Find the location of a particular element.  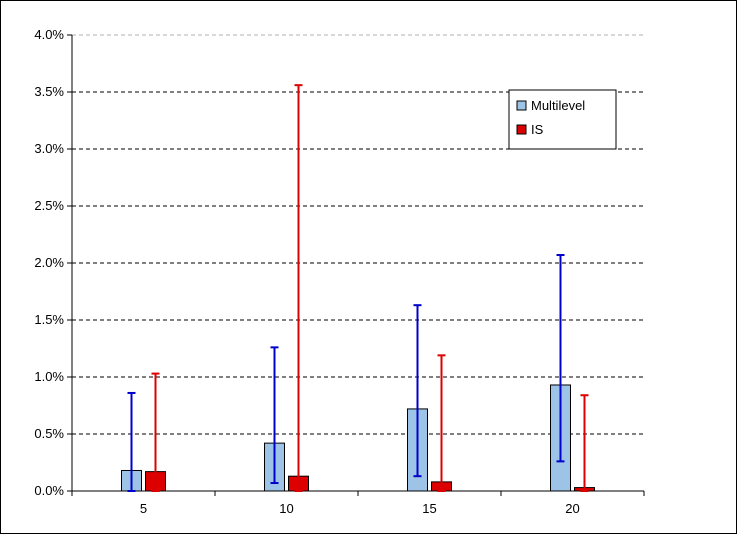

y-tick-label: 2.0% is located at coordinates (49, 262).